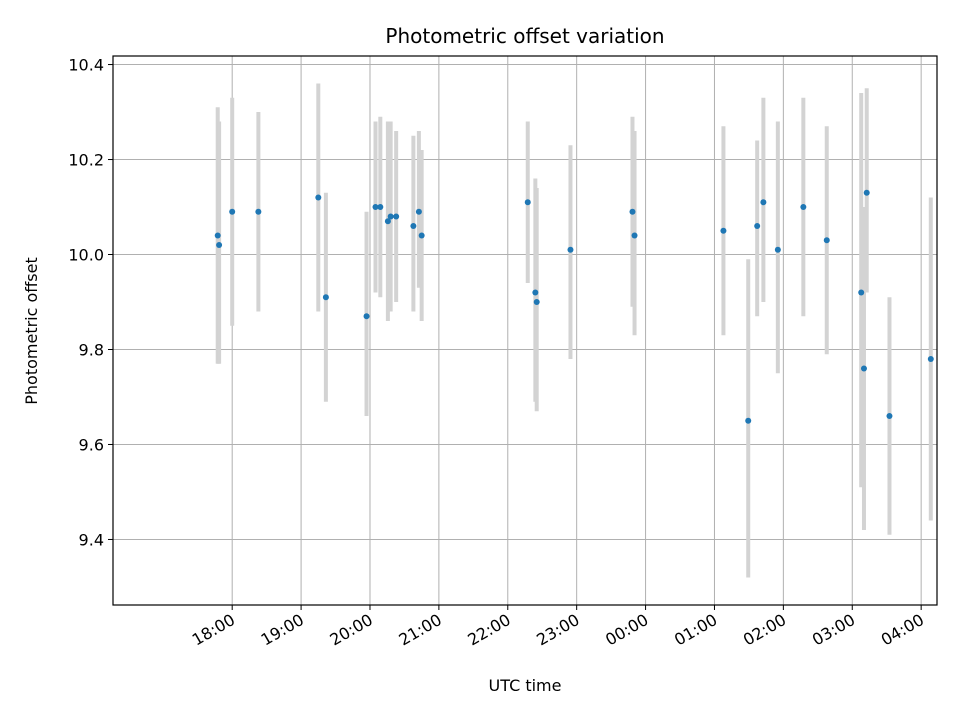 The image size is (960, 720). What do you see at coordinates (90, 302) in the screenshot?
I see `y-axis-ticks: 9.4 9.6 9.8 10.0 10.2 10.4` at bounding box center [90, 302].